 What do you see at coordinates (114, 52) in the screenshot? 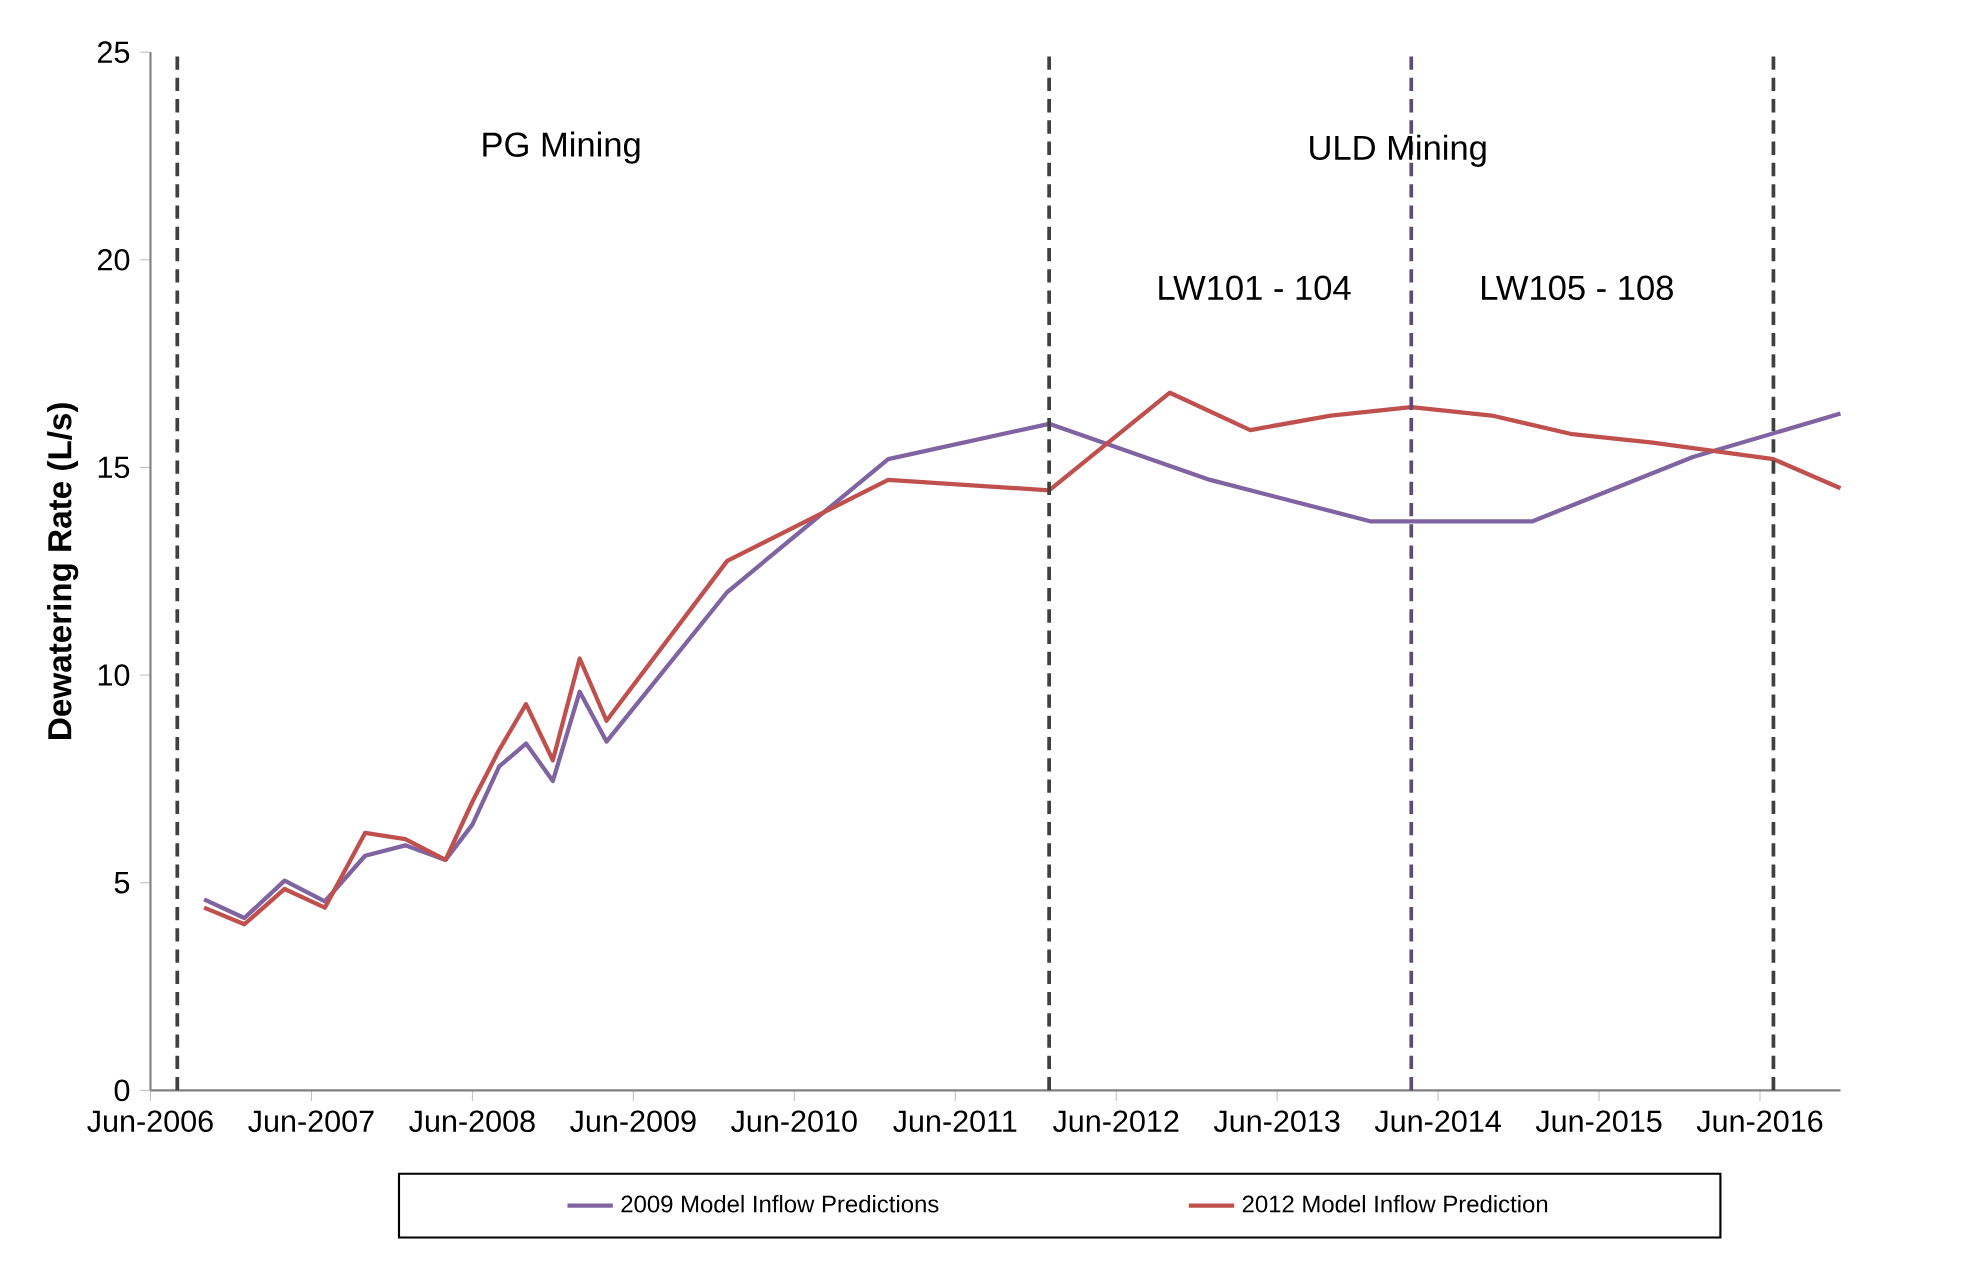
I see `y-tick-label: 25` at bounding box center [114, 52].